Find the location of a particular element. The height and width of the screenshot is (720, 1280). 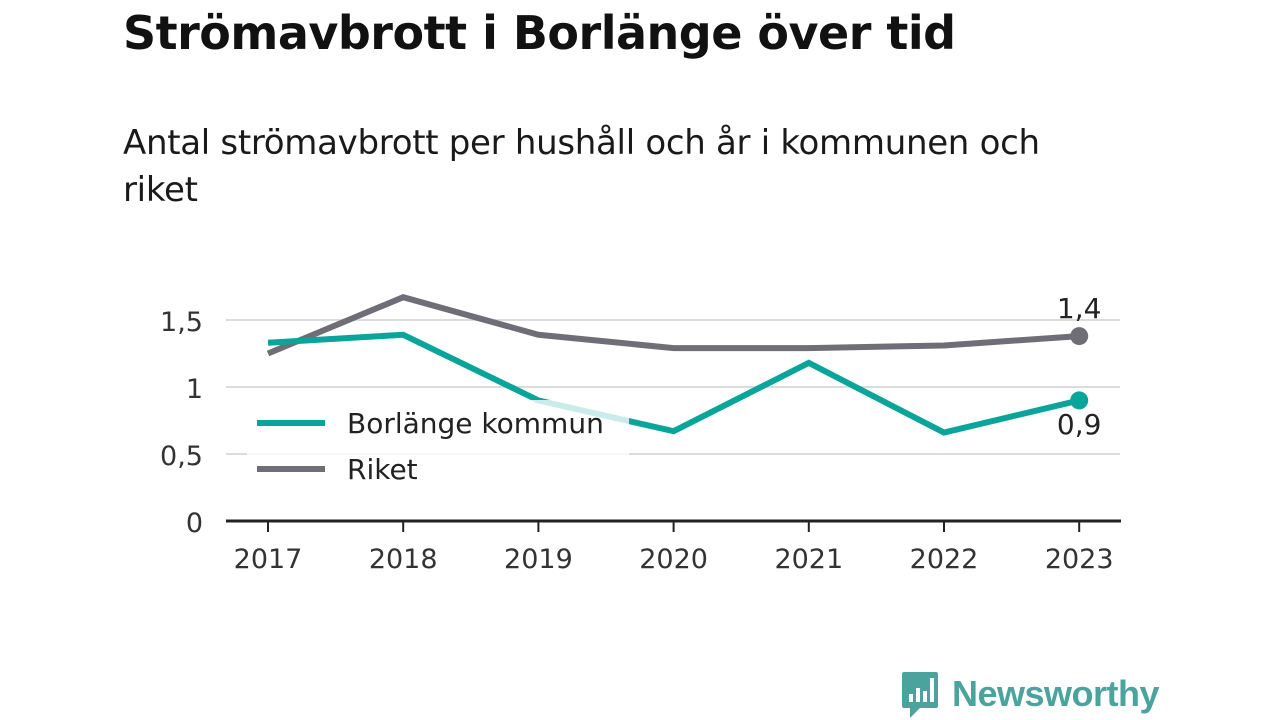

y-tick-label: 0 is located at coordinates (194, 523).